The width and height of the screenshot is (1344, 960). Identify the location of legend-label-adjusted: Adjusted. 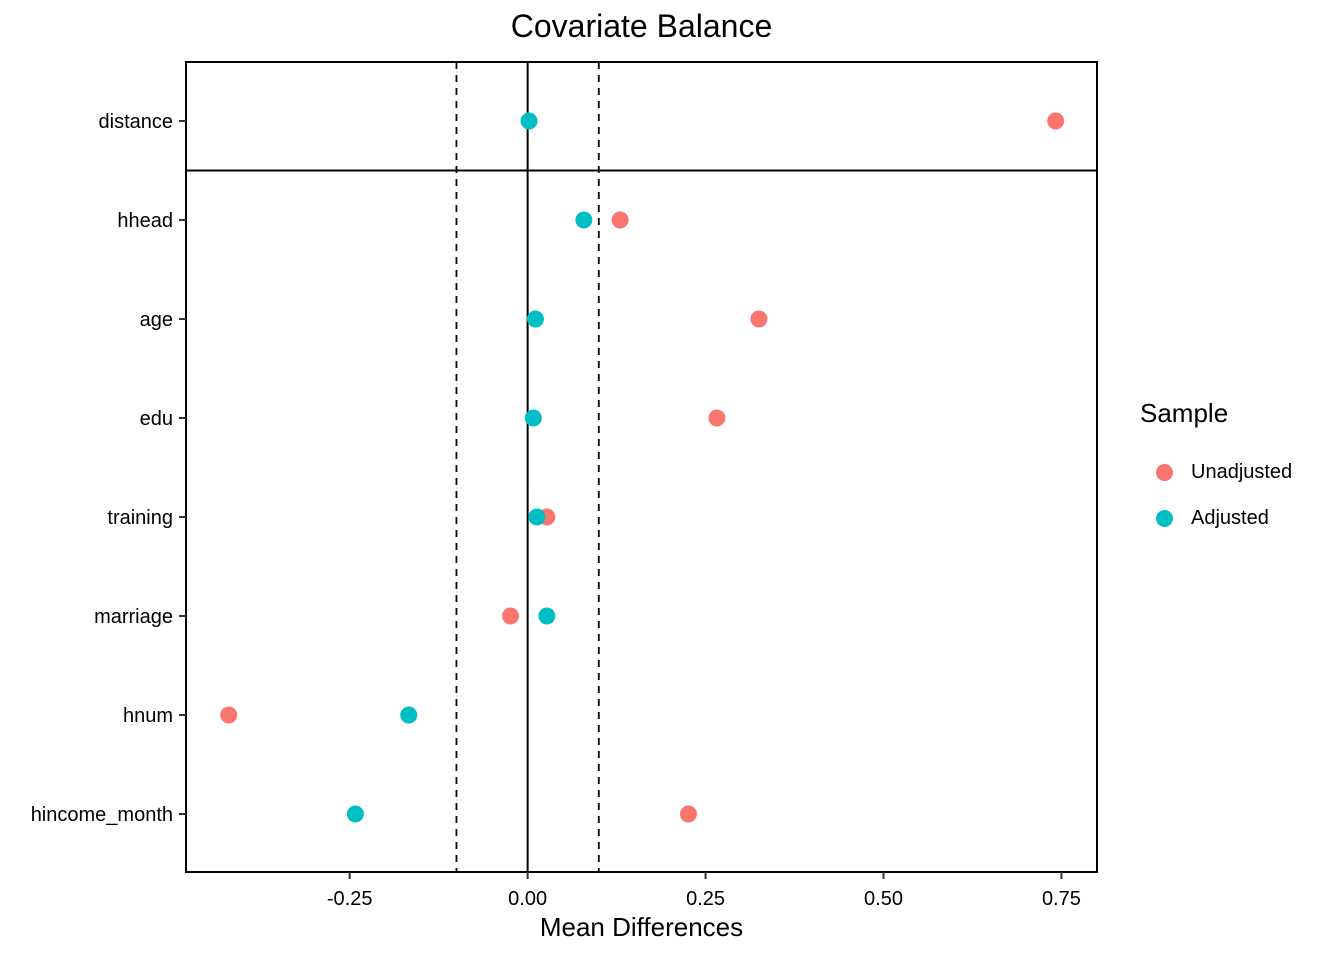
(1230, 517).